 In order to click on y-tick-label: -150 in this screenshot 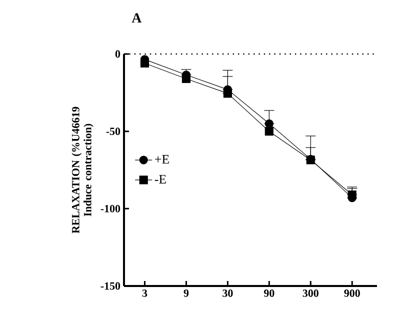, I will do `click(110, 286)`.